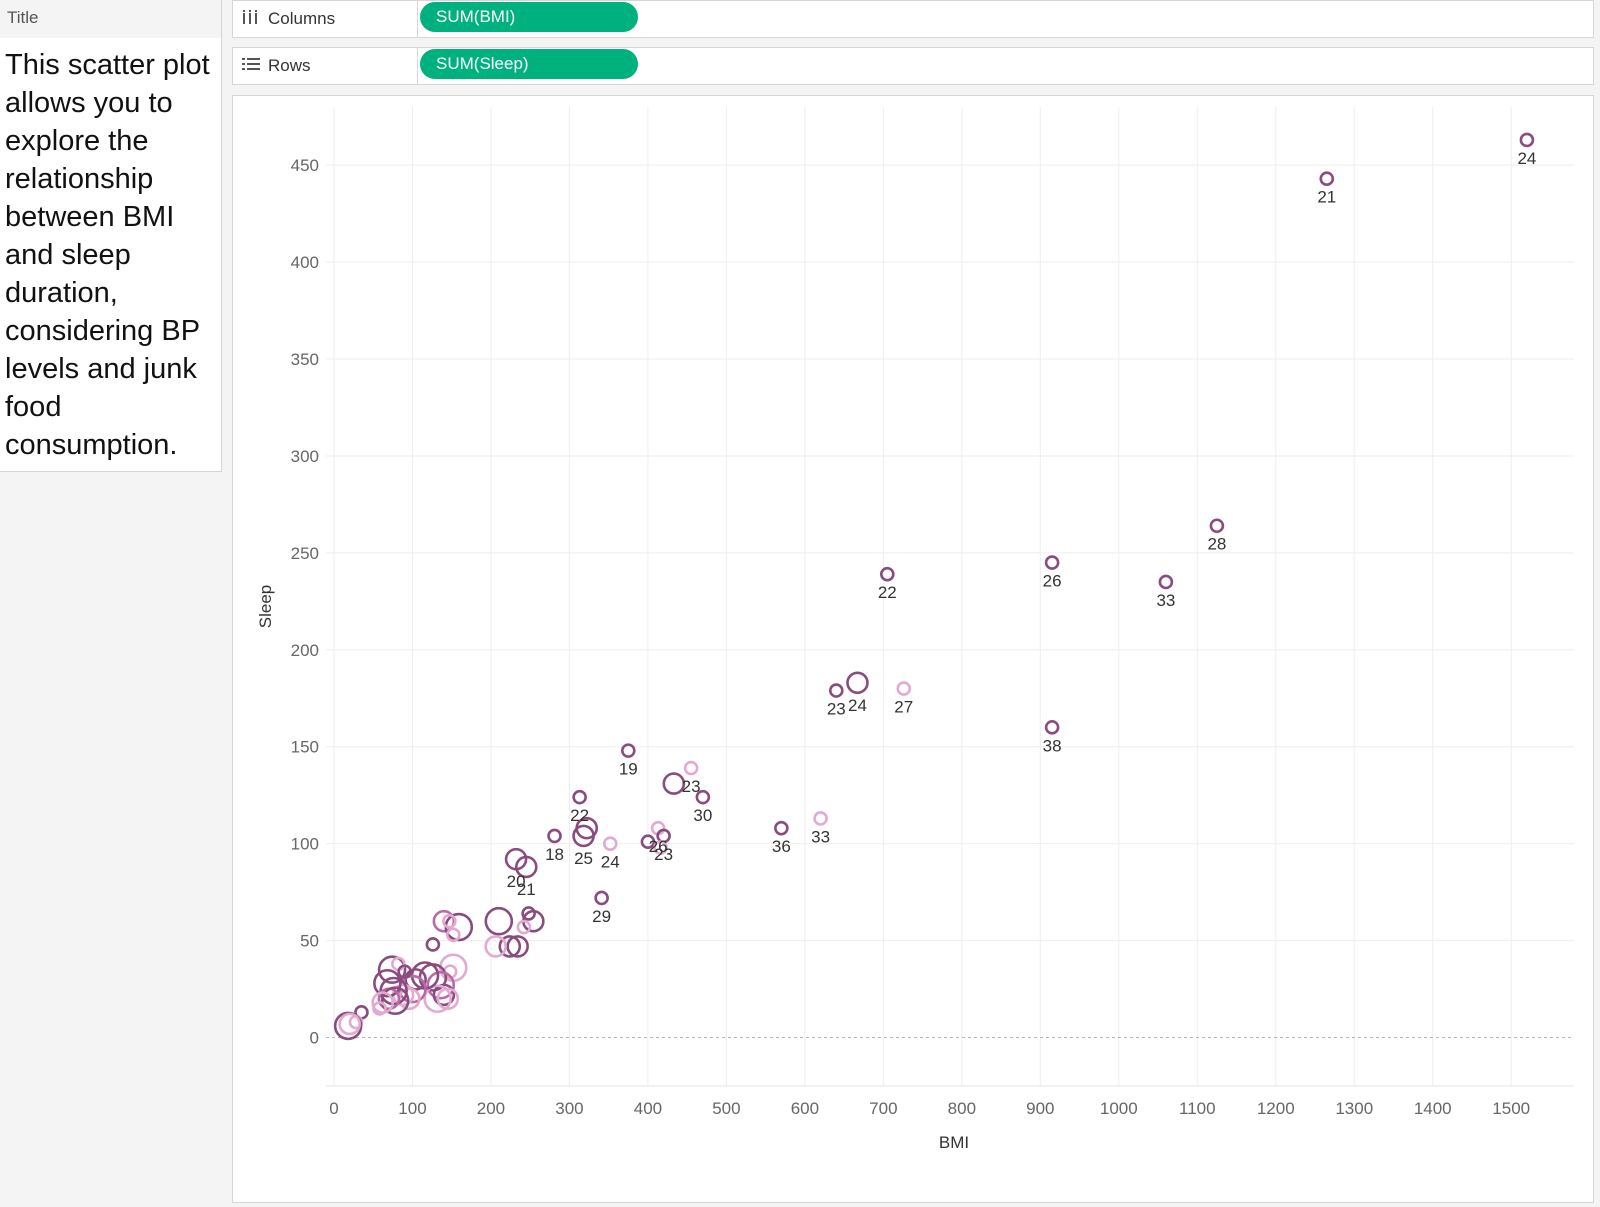 Image resolution: width=1600 pixels, height=1207 pixels. What do you see at coordinates (805, 1108) in the screenshot?
I see `x-tick-label: 600` at bounding box center [805, 1108].